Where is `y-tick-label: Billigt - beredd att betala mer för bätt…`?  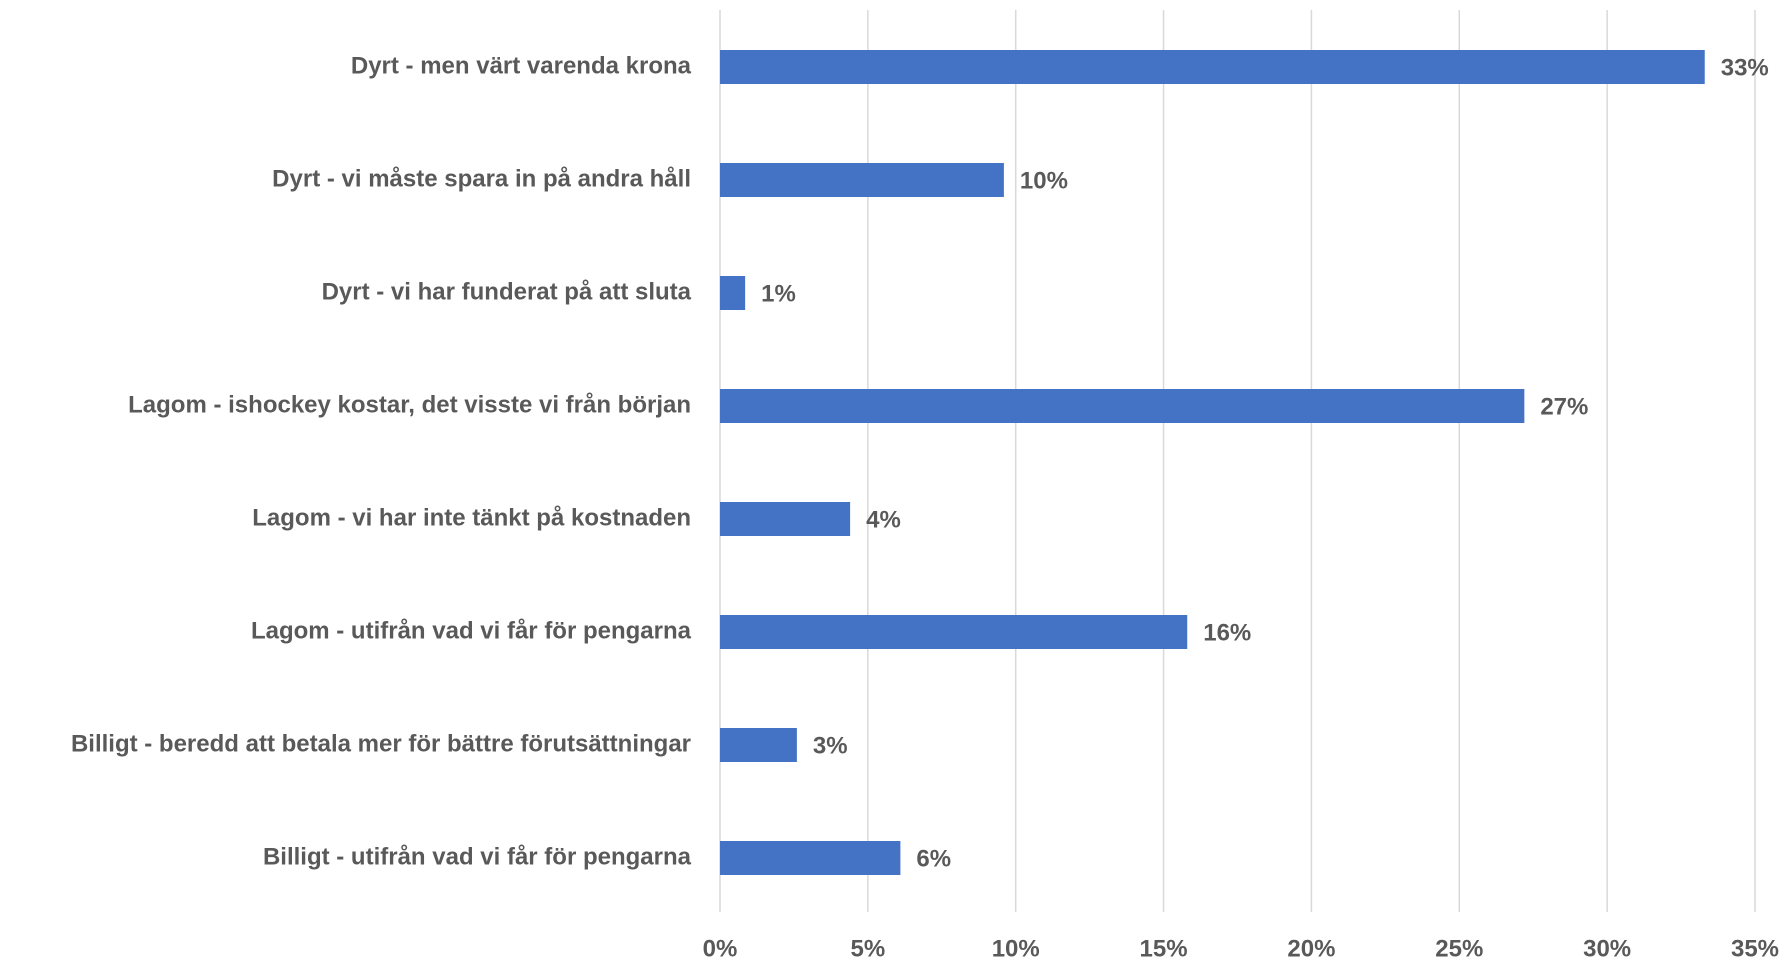
y-tick-label: Billigt - beredd att betala mer för bätt… is located at coordinates (381, 743).